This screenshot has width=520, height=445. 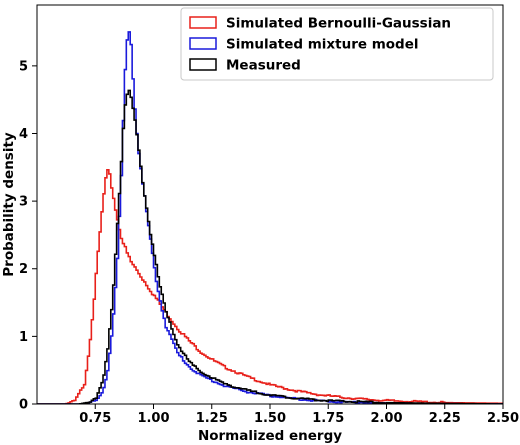 I want to click on x-tick-label: 2.50, so click(x=503, y=418).